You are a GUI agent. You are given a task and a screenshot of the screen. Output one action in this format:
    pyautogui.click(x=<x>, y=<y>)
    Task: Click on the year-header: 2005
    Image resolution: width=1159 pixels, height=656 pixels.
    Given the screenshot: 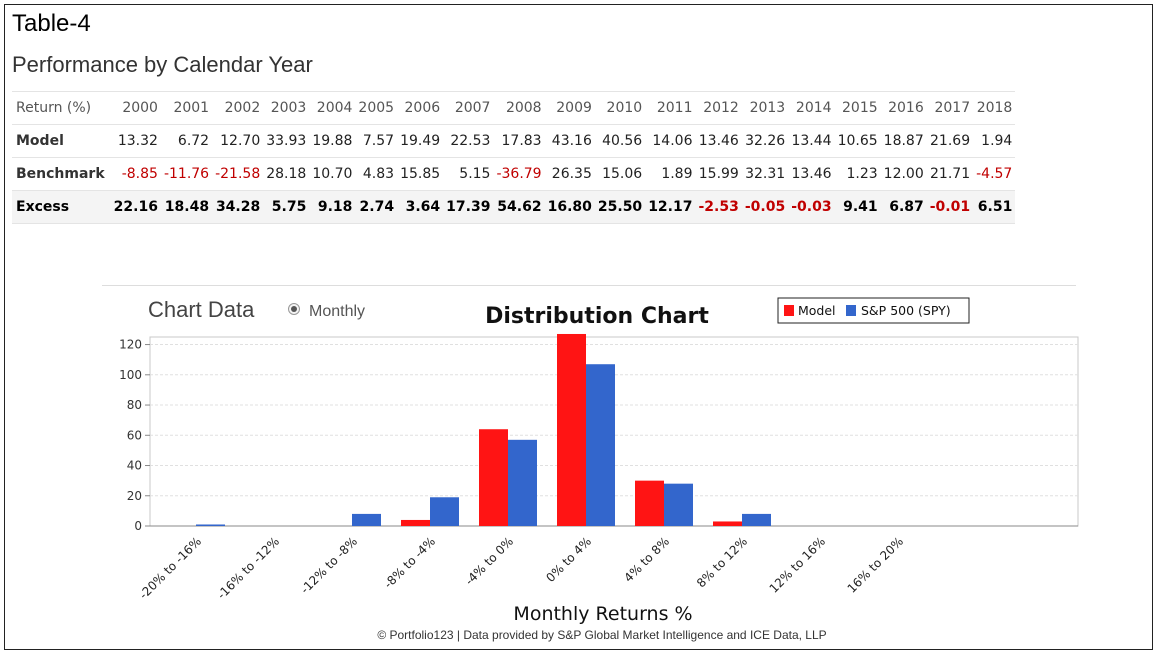 What is the action you would take?
    pyautogui.click(x=376, y=108)
    